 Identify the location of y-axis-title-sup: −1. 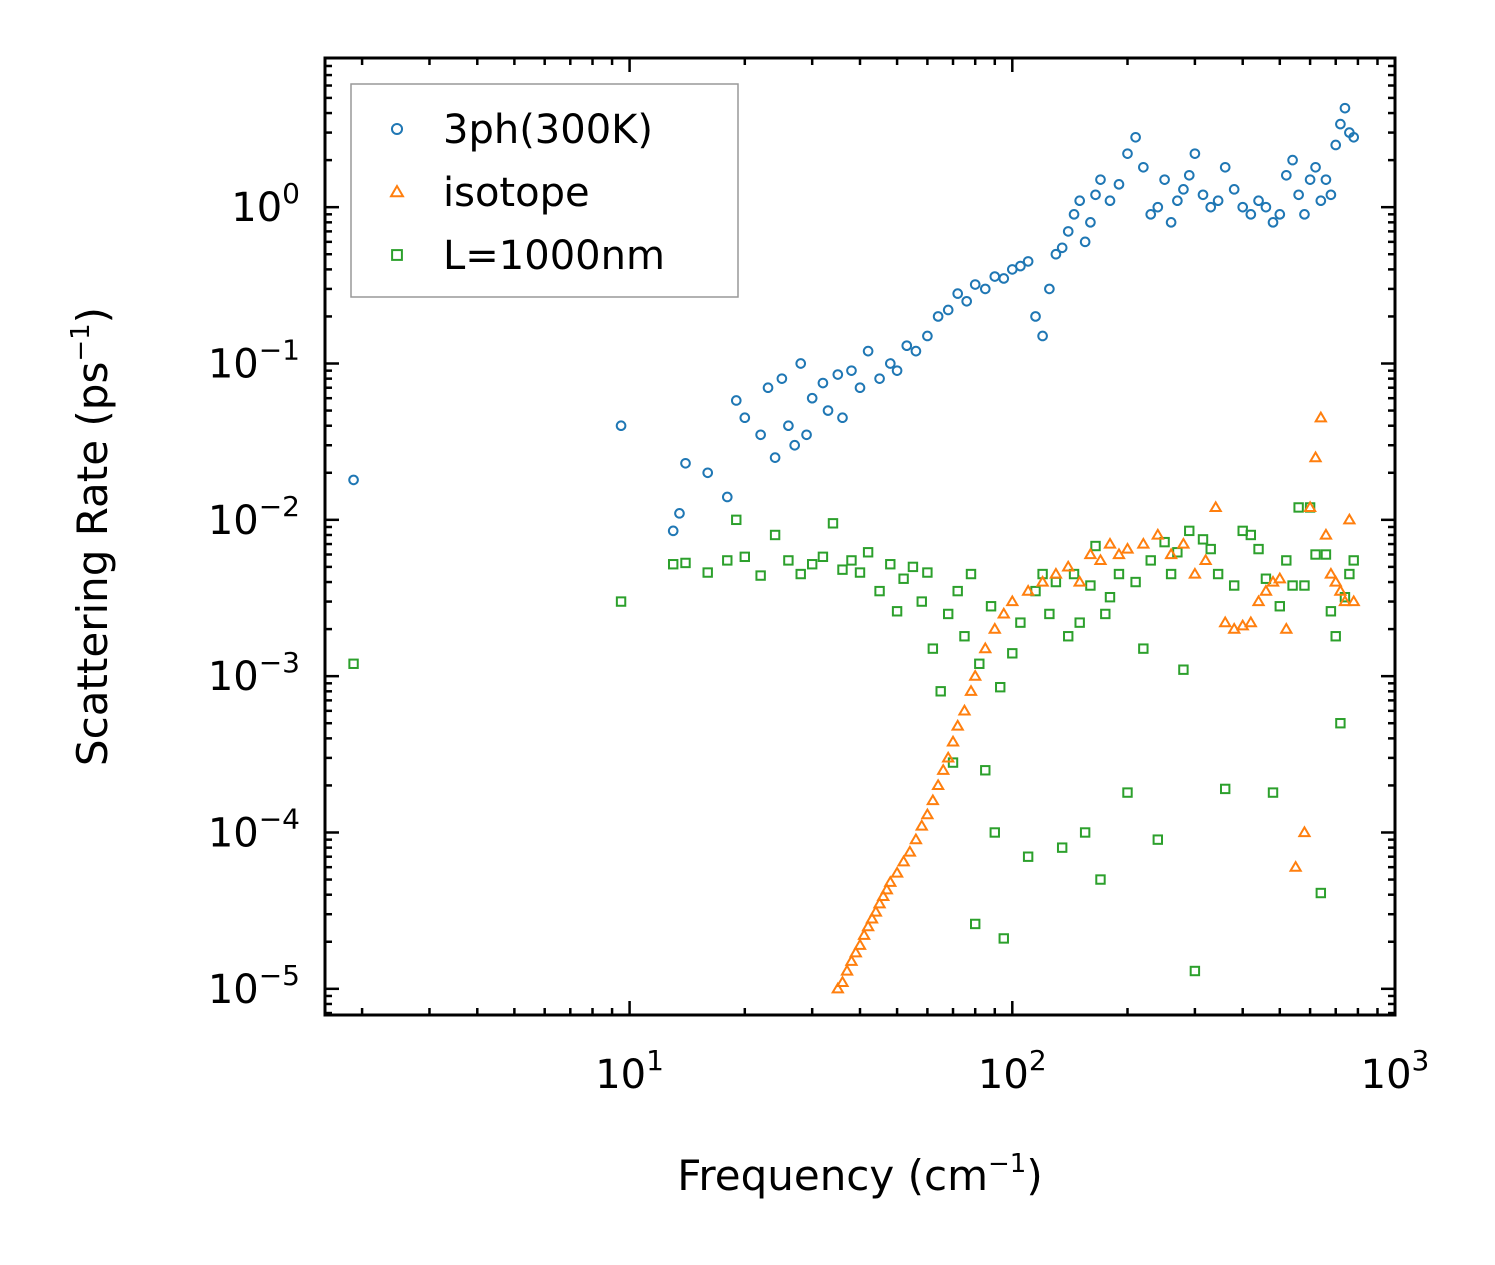
(81, 342).